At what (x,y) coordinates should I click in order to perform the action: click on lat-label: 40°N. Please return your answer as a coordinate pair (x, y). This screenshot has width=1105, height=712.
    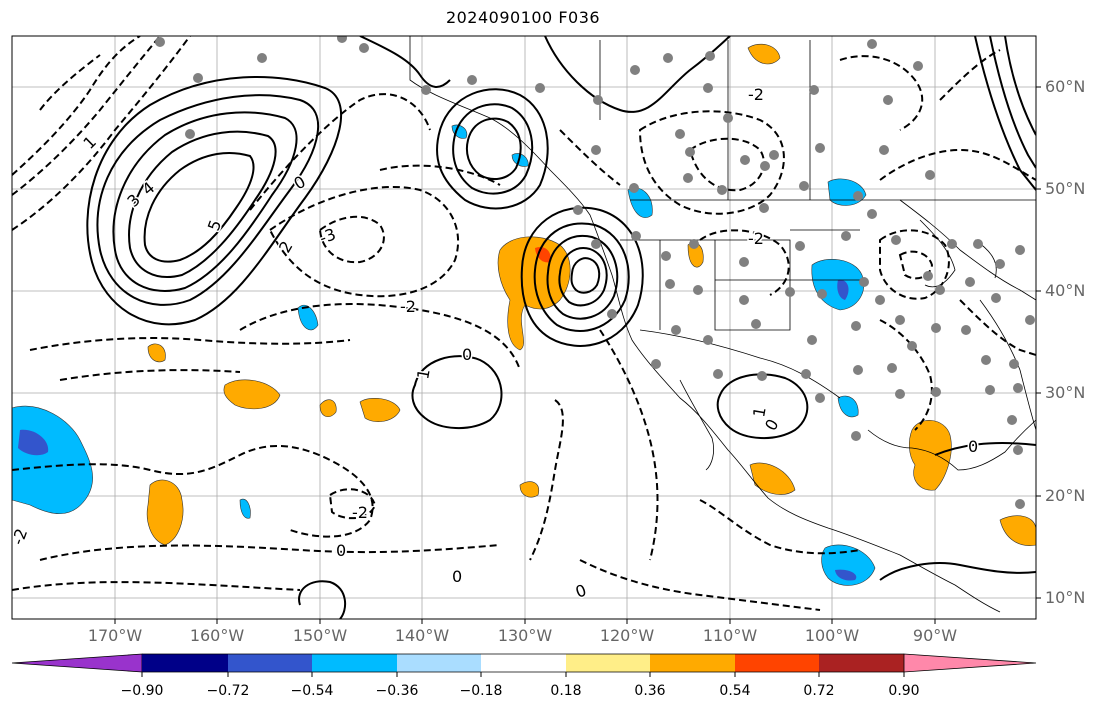
    Looking at the image, I should click on (1065, 290).